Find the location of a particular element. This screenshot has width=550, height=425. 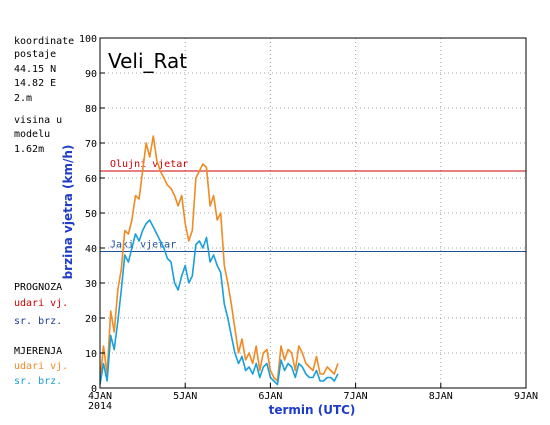

x-tick-label: 6JAN is located at coordinates (270, 396).